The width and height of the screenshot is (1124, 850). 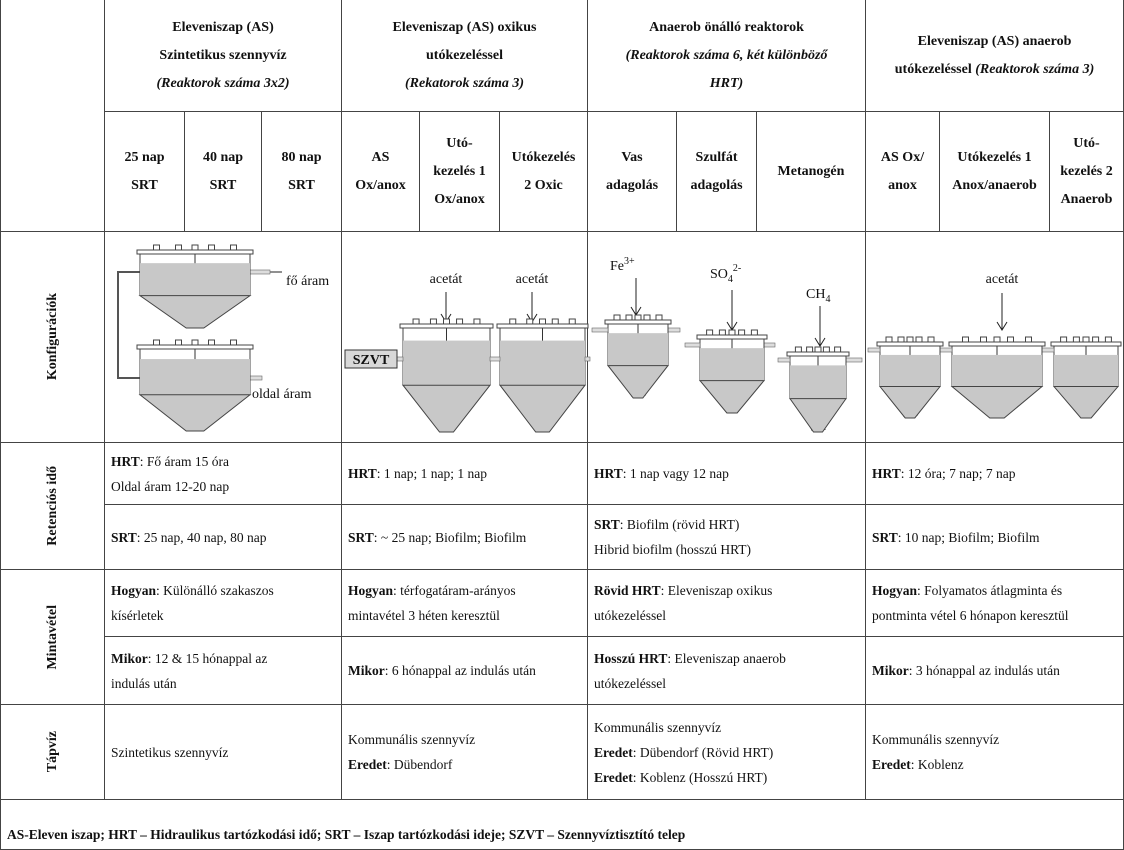 I want to click on text: Mikor, so click(x=366, y=670).